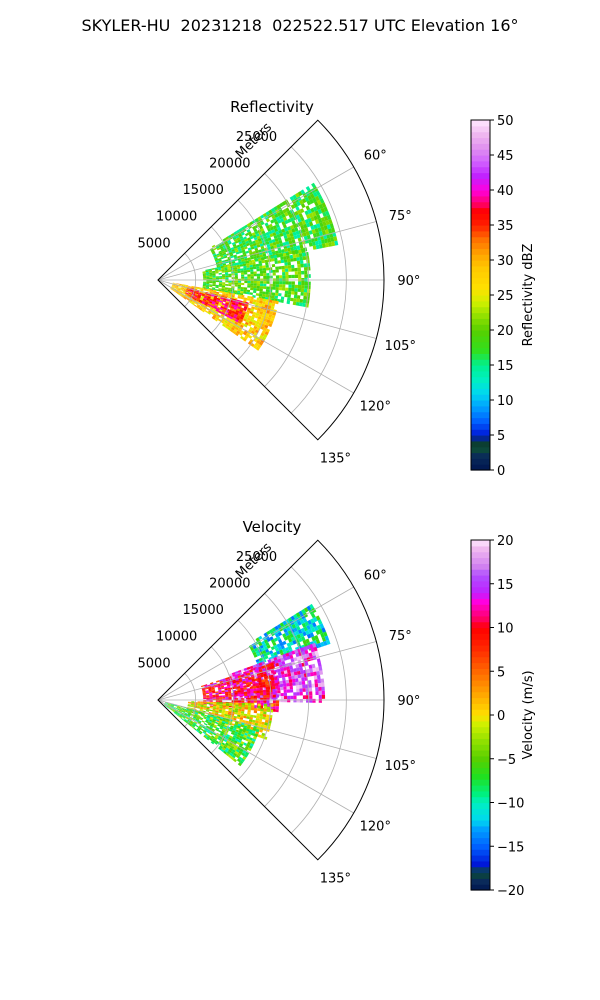 This screenshot has height=1000, width=600. I want to click on reflectivity-echo-field, so click(254, 266).